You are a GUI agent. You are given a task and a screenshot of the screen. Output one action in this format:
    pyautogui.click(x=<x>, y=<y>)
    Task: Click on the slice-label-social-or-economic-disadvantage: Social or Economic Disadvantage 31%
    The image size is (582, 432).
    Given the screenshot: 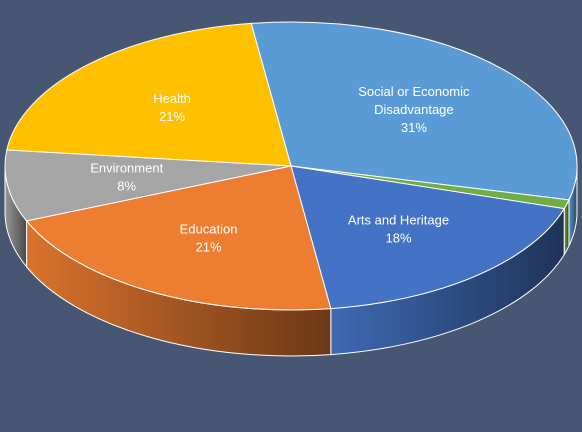 What is the action you would take?
    pyautogui.click(x=414, y=109)
    